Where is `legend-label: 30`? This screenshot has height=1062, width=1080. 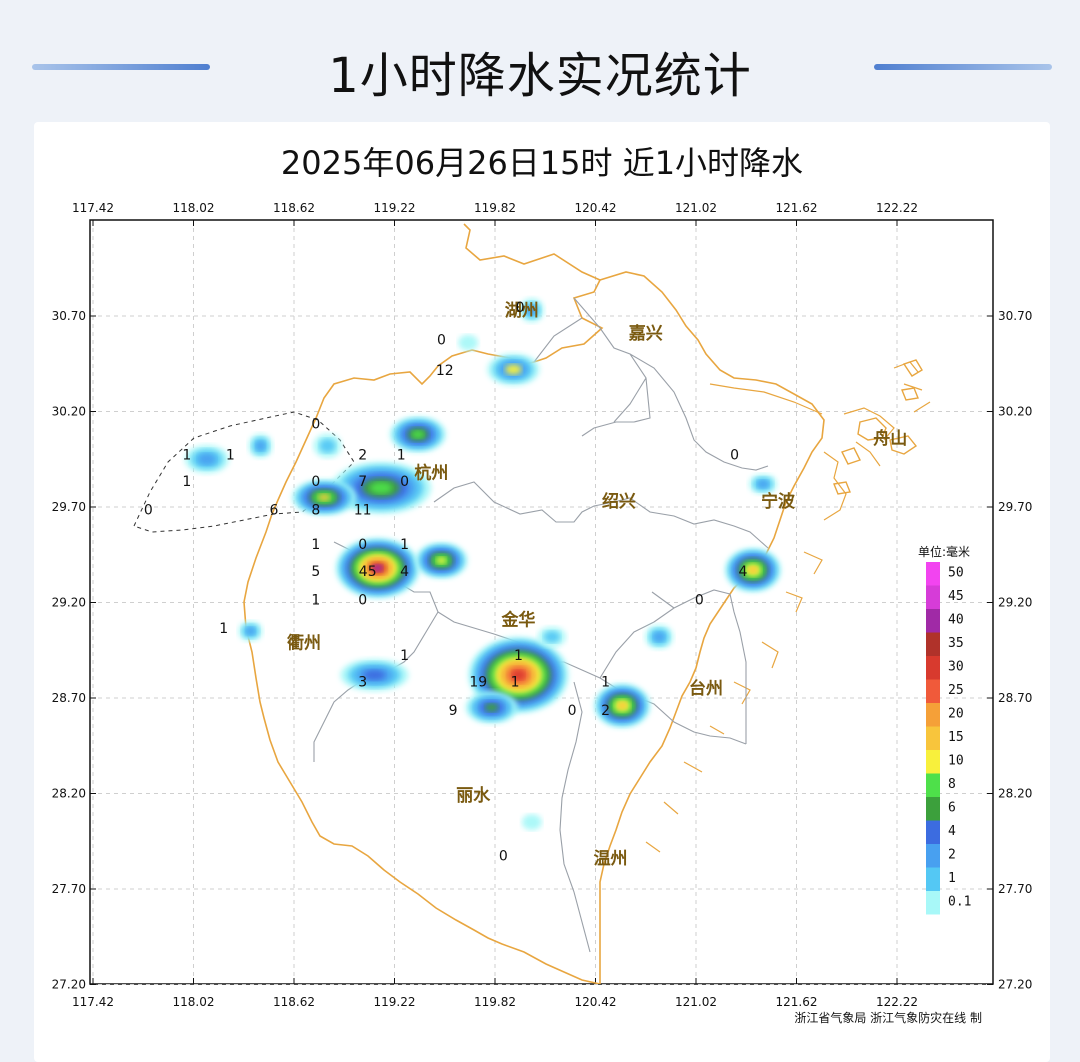
legend-label: 30 is located at coordinates (956, 667).